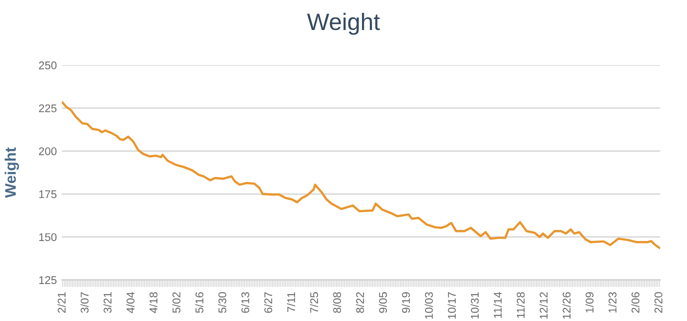 Image resolution: width=687 pixels, height=321 pixels. Describe the element at coordinates (245, 302) in the screenshot. I see `x-tick-label: 6/13` at that location.